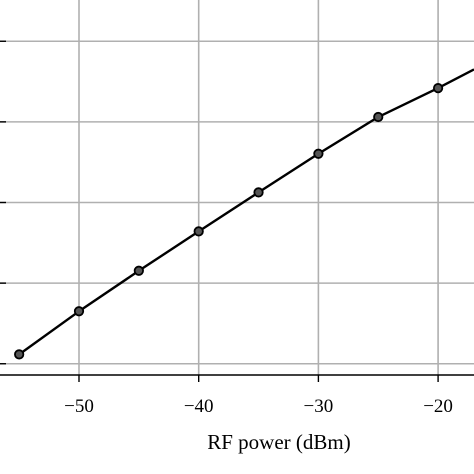 This screenshot has height=474, width=474. Describe the element at coordinates (279, 442) in the screenshot. I see `x-axis-label: RF power (dBm)` at that location.